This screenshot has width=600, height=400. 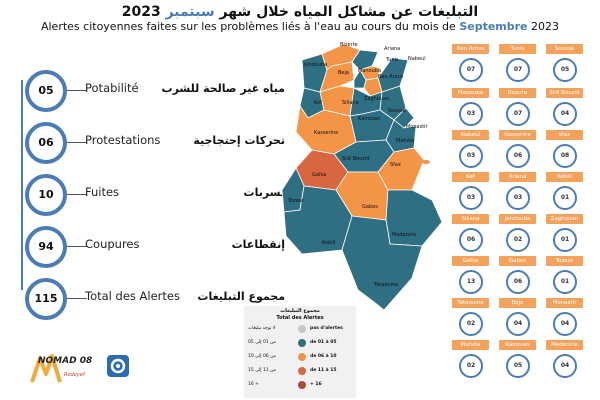 I want to click on legend-row: لا توجد تبليغات pas d'alertes, so click(x=300, y=330).